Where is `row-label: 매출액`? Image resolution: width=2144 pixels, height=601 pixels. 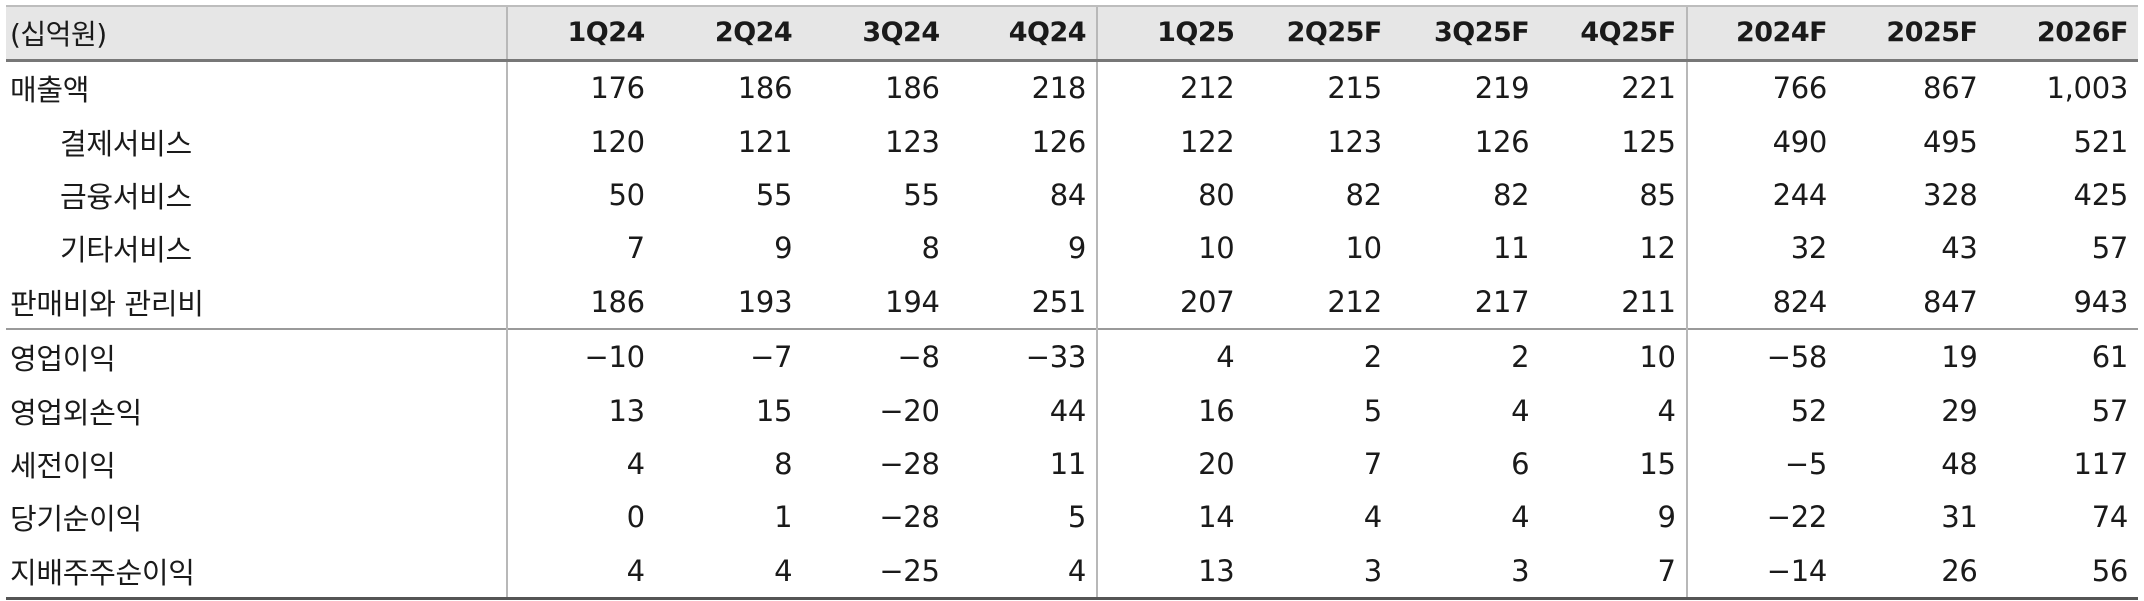
row-label: 매출액 is located at coordinates (50, 90).